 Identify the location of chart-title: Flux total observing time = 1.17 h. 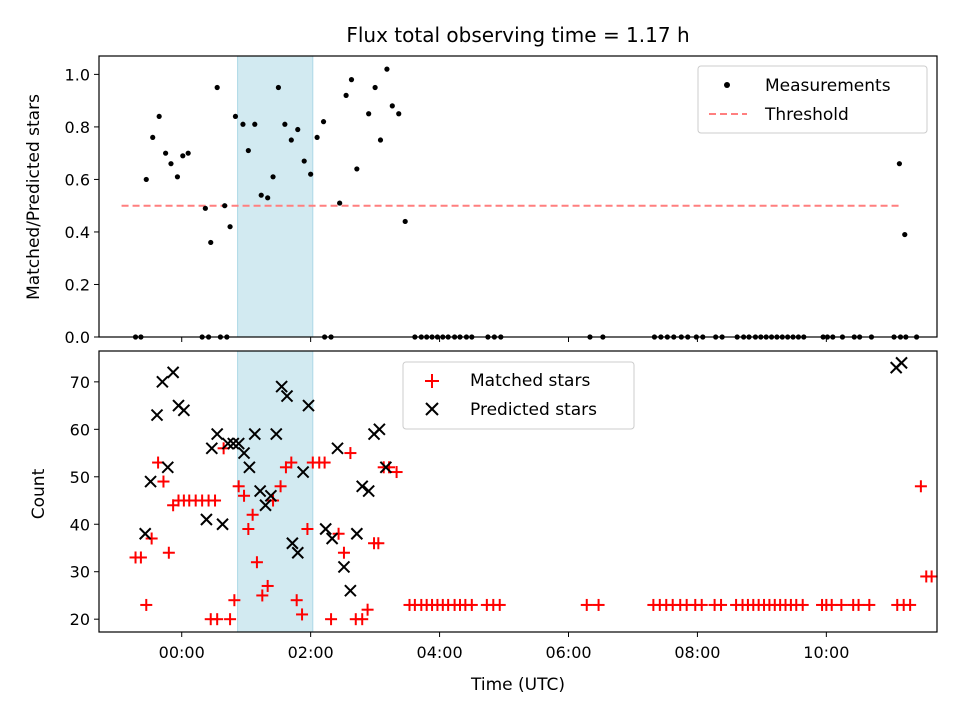
(517, 35).